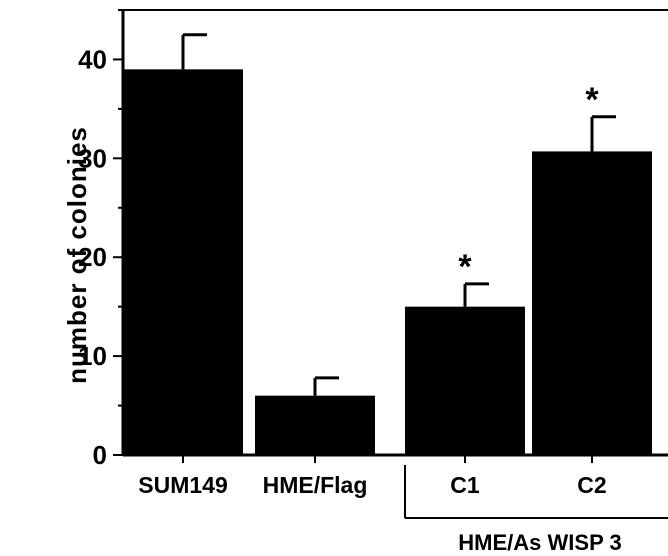  Describe the element at coordinates (100, 239) in the screenshot. I see `y-axis: 0 10 20 30 40` at that location.